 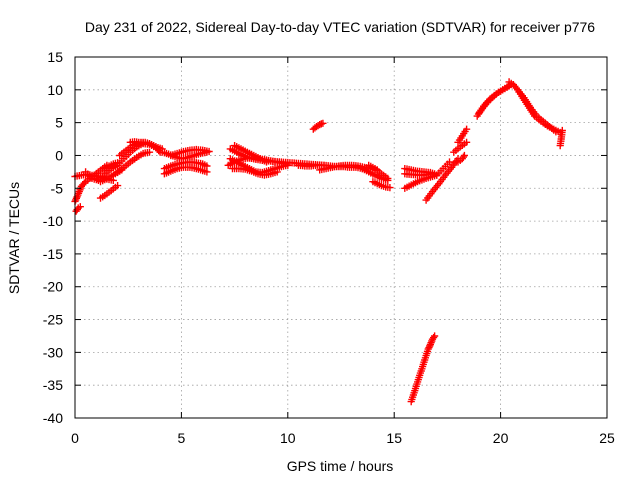 What do you see at coordinates (53, 320) in the screenshot?
I see `y-tick-label: -25` at bounding box center [53, 320].